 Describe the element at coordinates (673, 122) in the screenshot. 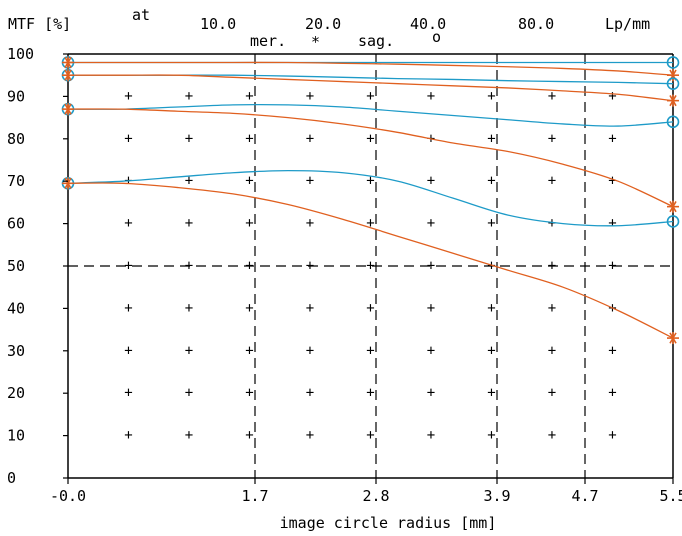

I see `series-sagittal-40-0-end-marker` at that location.